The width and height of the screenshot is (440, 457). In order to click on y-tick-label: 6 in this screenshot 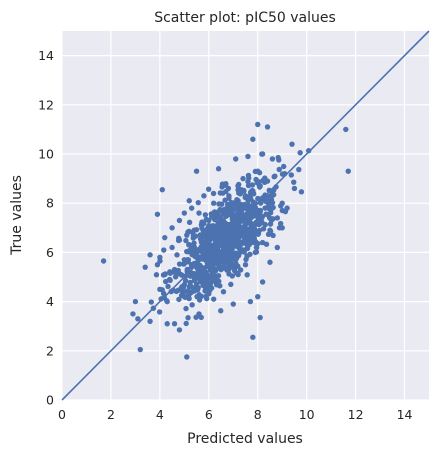, I will do `click(50, 252)`.